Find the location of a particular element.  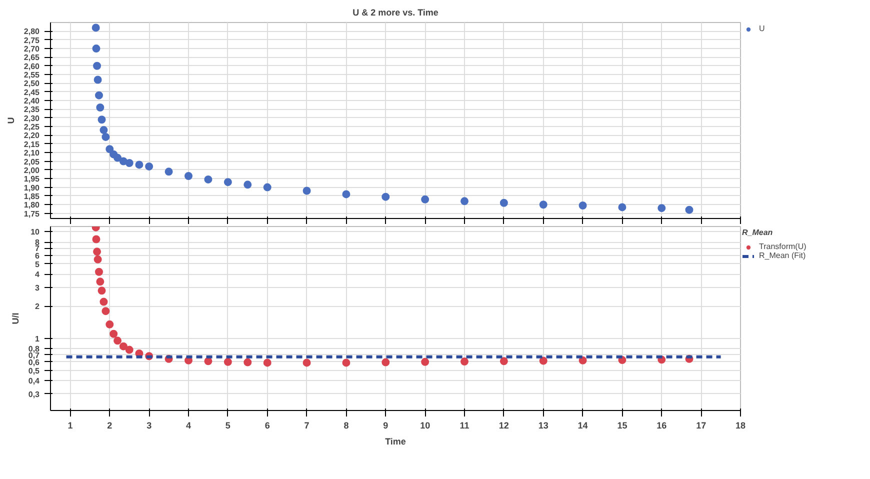

y-tick-label: 2,50 is located at coordinates (32, 83).